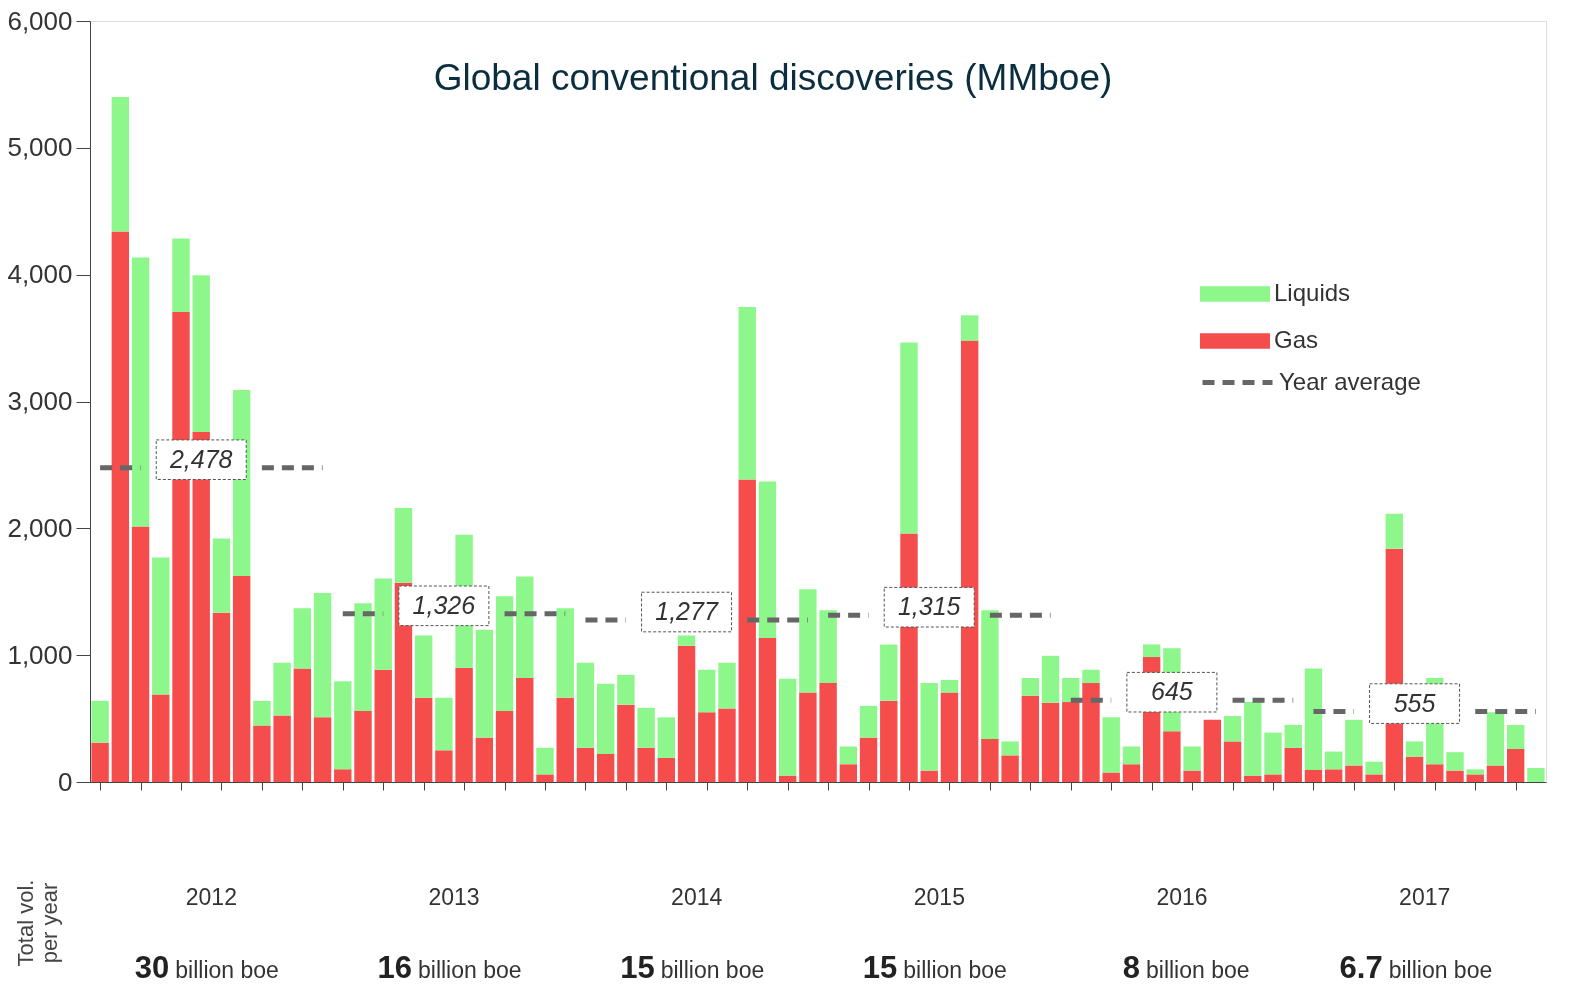 The height and width of the screenshot is (990, 1573). Describe the element at coordinates (37, 923) in the screenshot. I see `text: Total vol. per year` at that location.